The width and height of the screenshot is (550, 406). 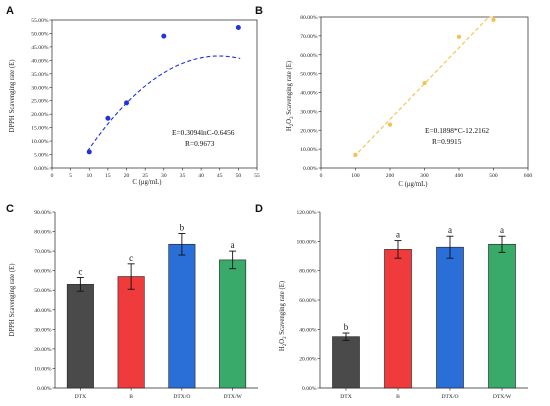 I want to click on y-tick-label: 25.00%, so click(x=40, y=102).